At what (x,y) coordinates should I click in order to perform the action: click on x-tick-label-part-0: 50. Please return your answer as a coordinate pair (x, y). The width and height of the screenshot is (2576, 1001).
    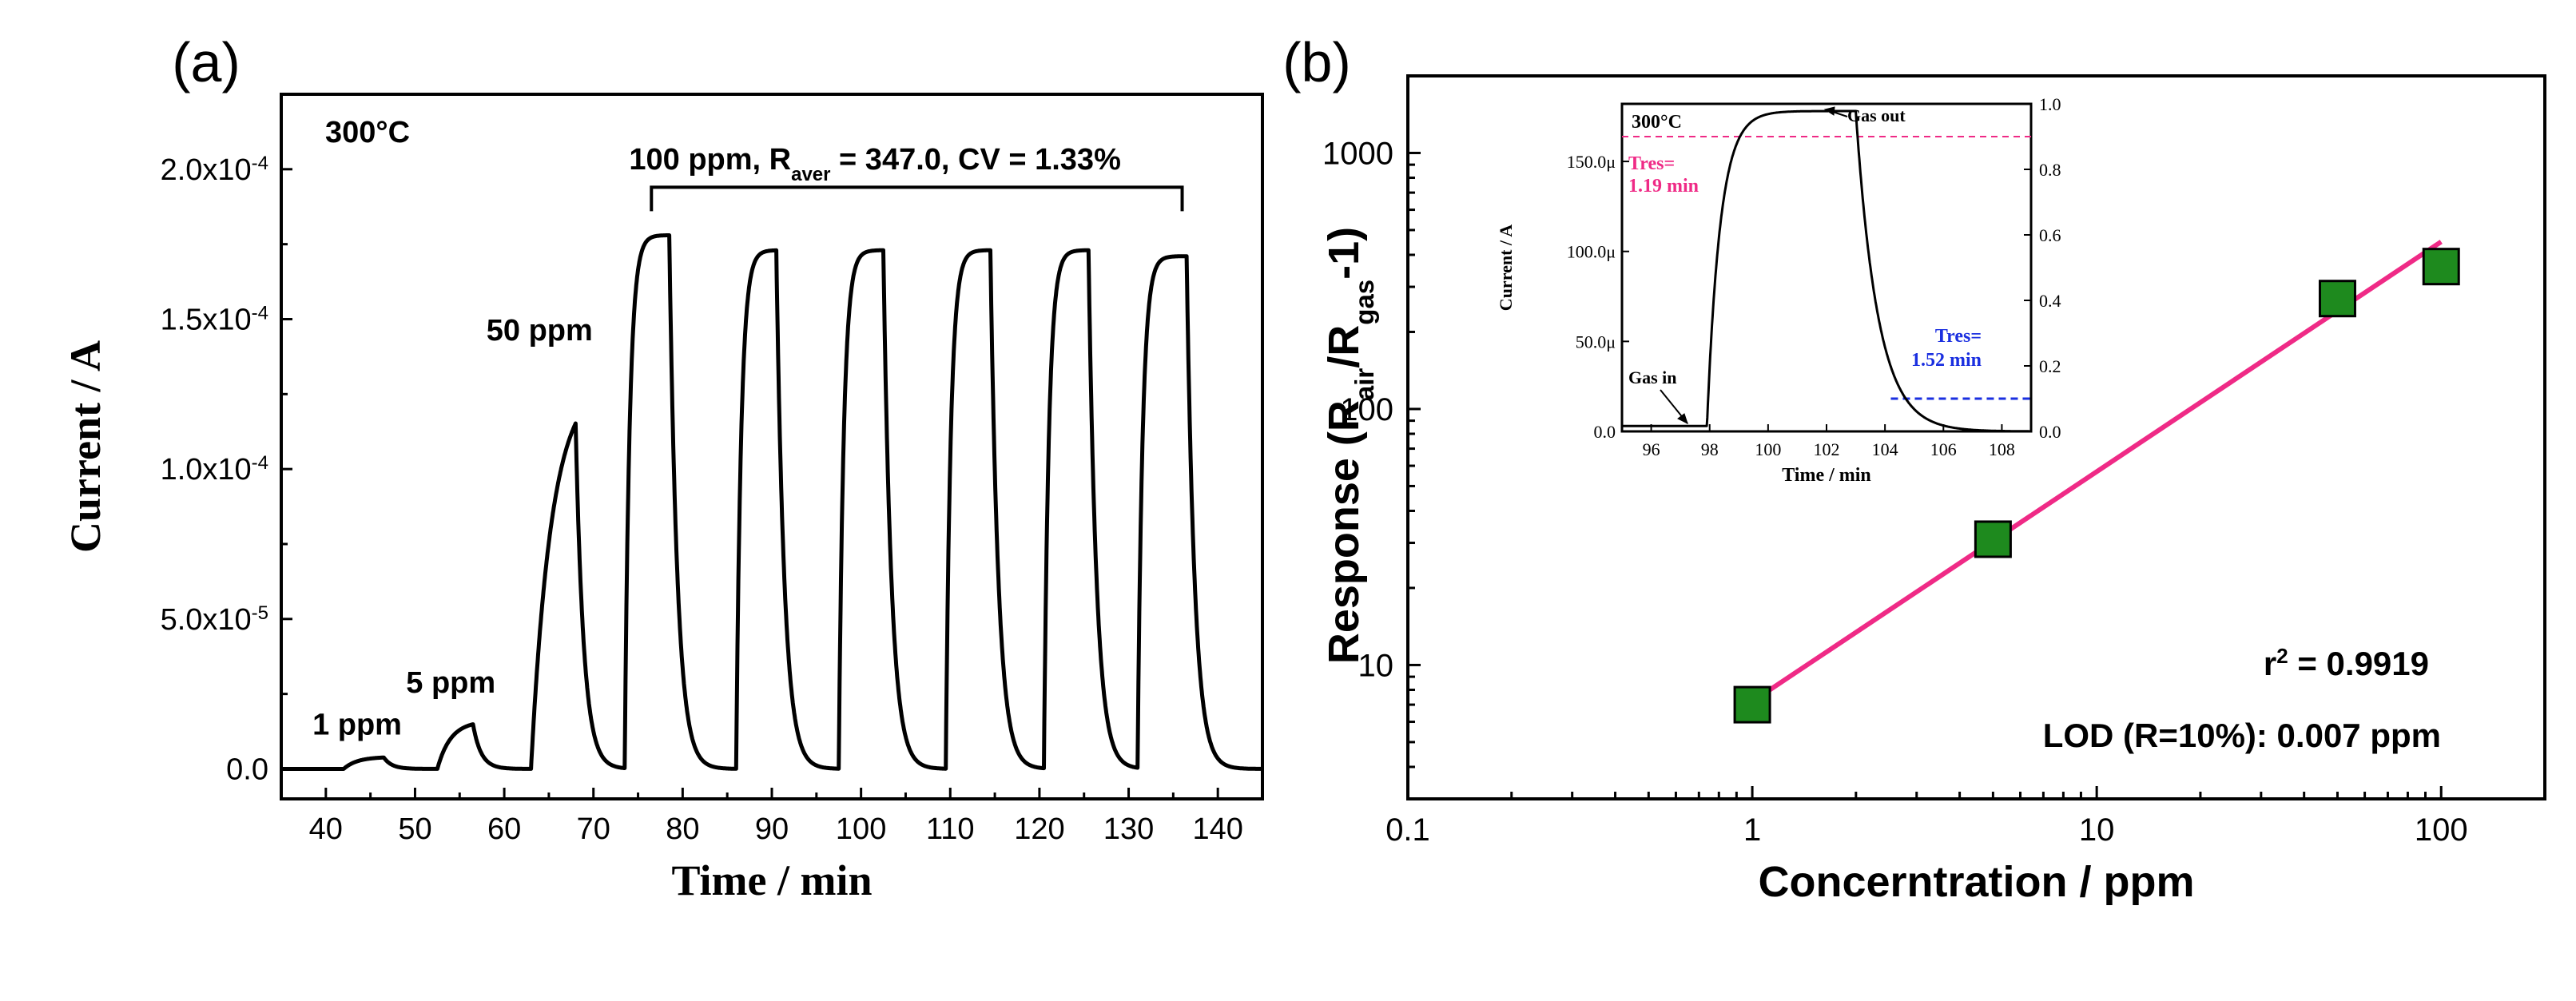
    Looking at the image, I should click on (414, 829).